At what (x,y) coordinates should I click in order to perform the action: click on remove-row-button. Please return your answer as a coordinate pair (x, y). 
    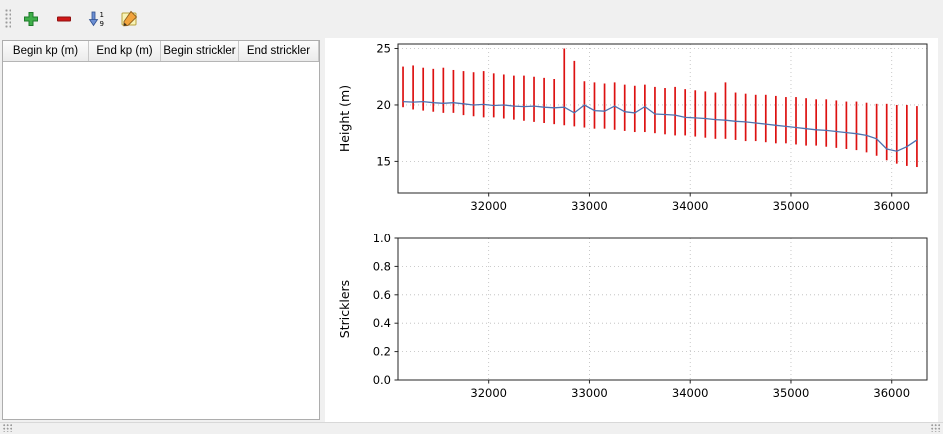
    Looking at the image, I should click on (63, 18).